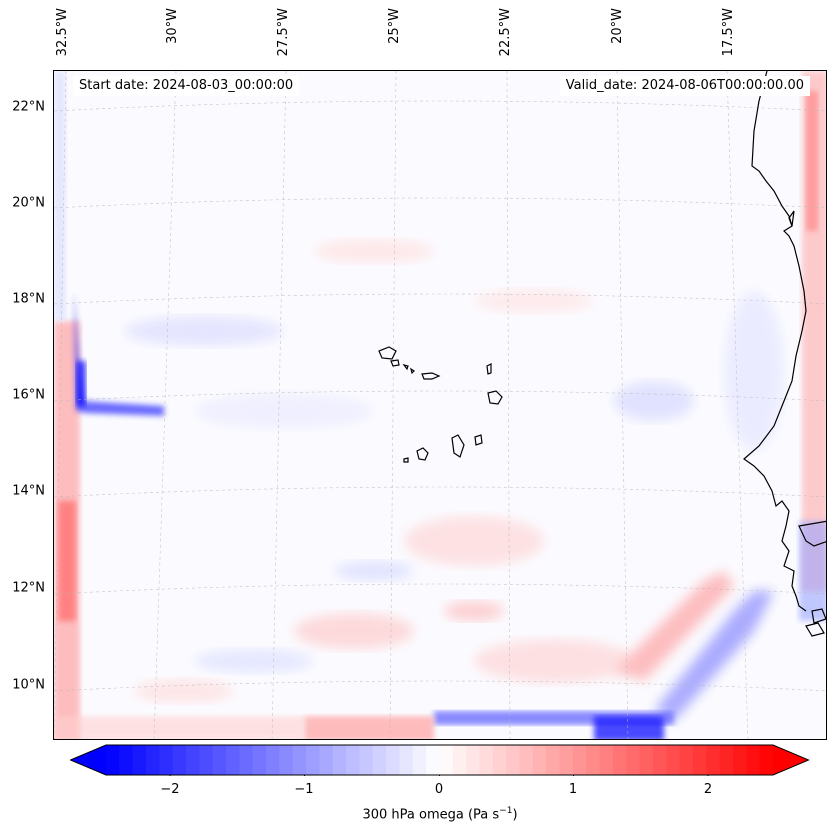 This screenshot has height=839, width=837. Describe the element at coordinates (28, 491) in the screenshot. I see `lat-label-14n: 14°N` at that location.